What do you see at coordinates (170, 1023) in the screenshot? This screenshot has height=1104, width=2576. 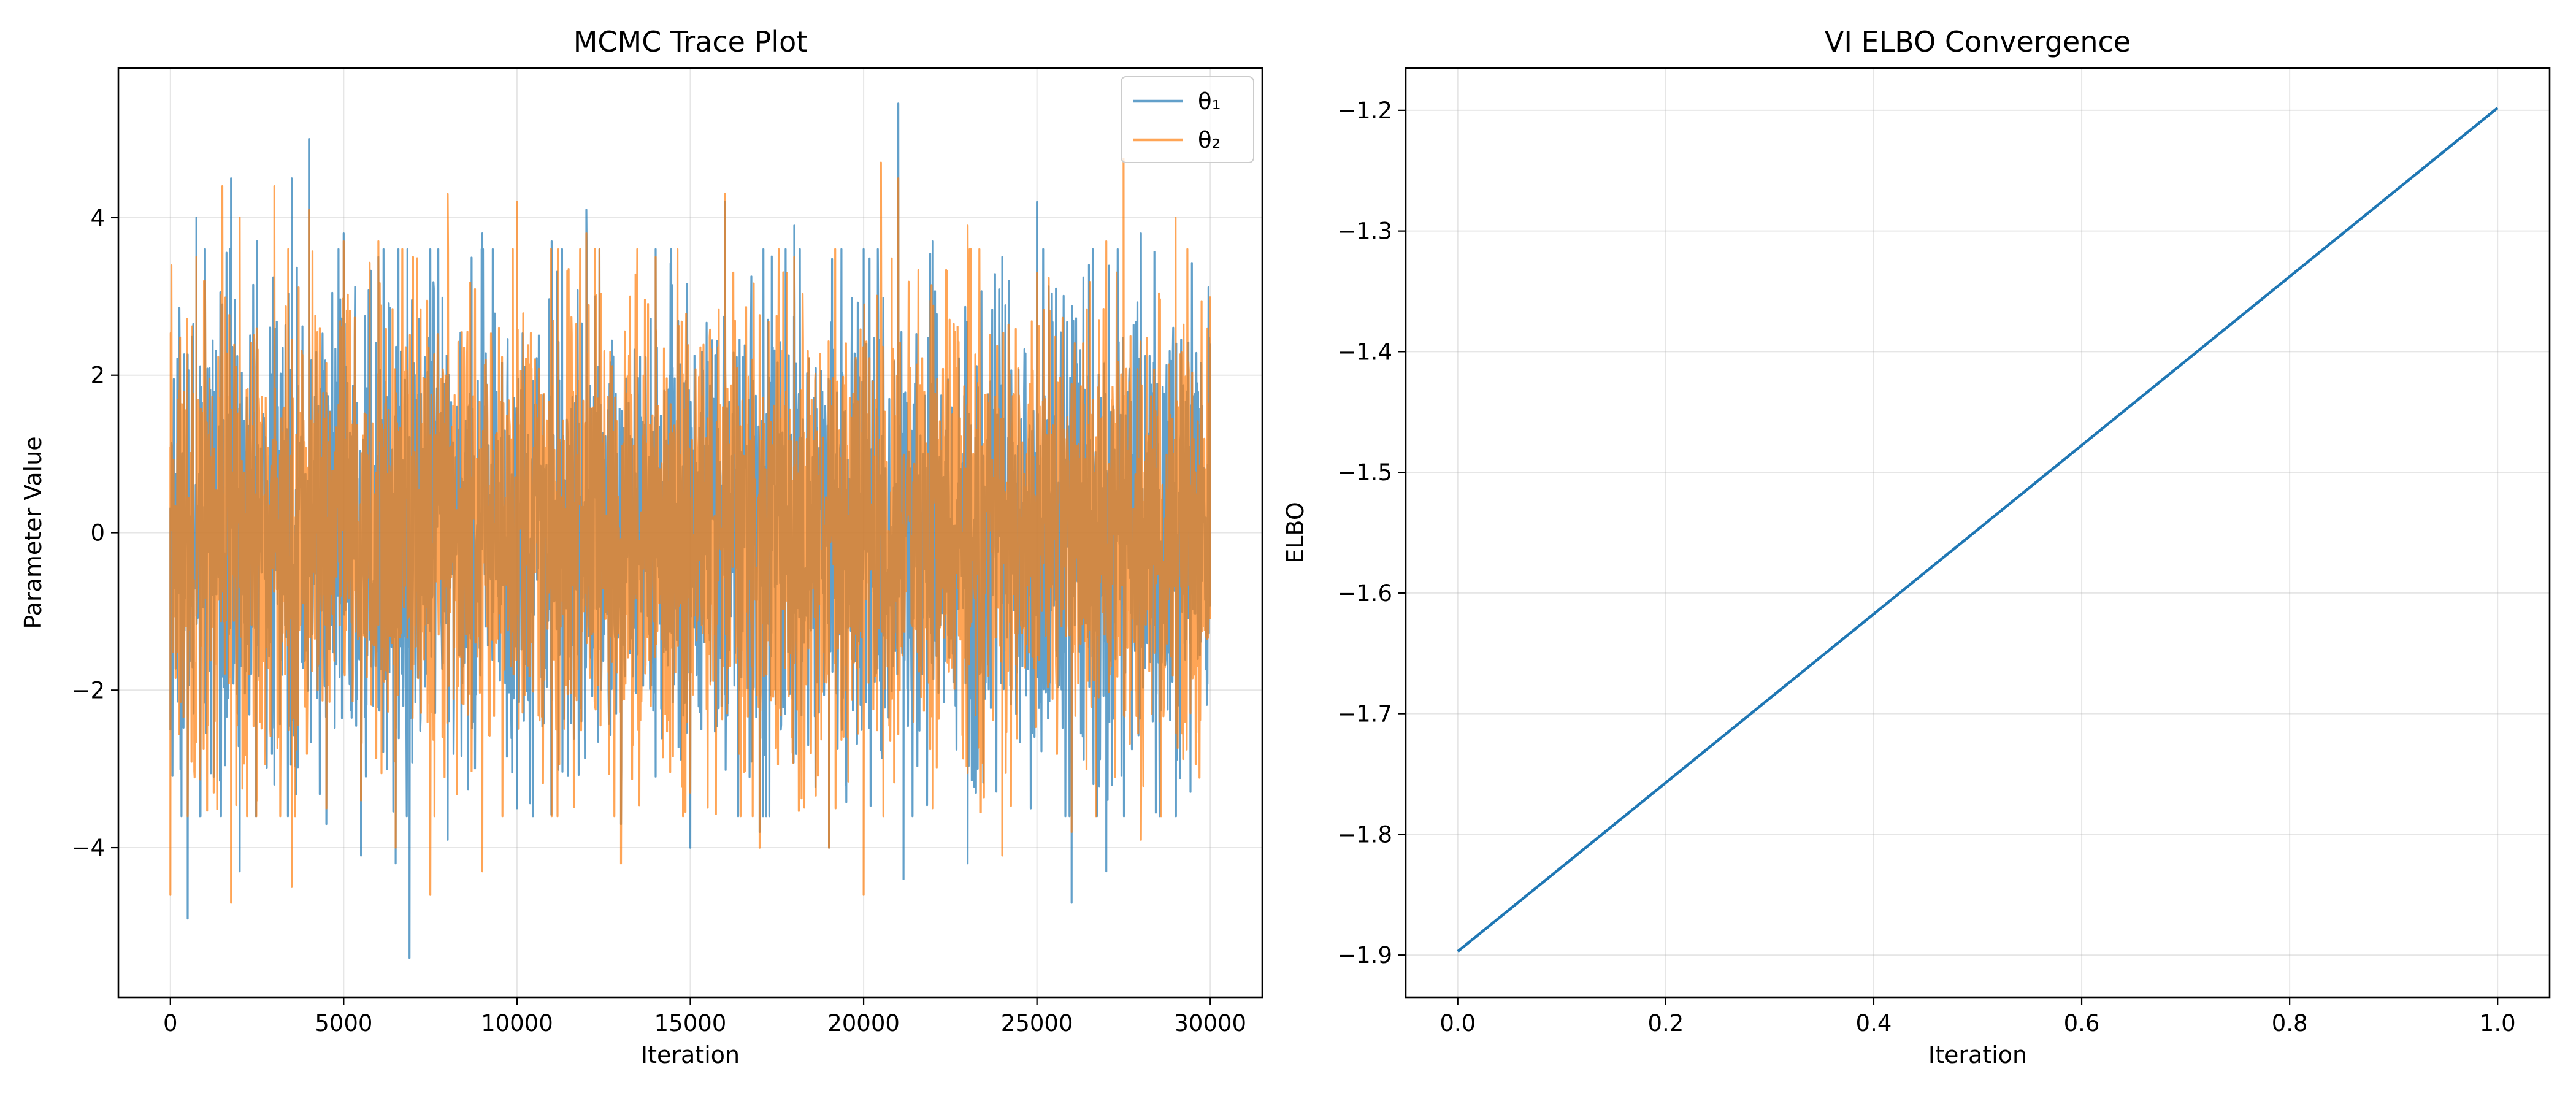 I see `x-tick-label: 0` at bounding box center [170, 1023].